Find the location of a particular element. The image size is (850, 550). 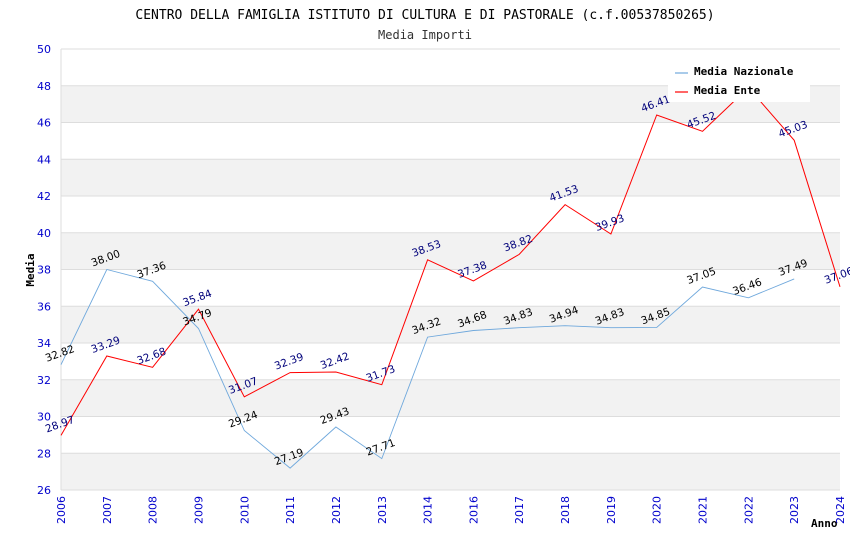

y-tick-label: 48 is located at coordinates (44, 86).